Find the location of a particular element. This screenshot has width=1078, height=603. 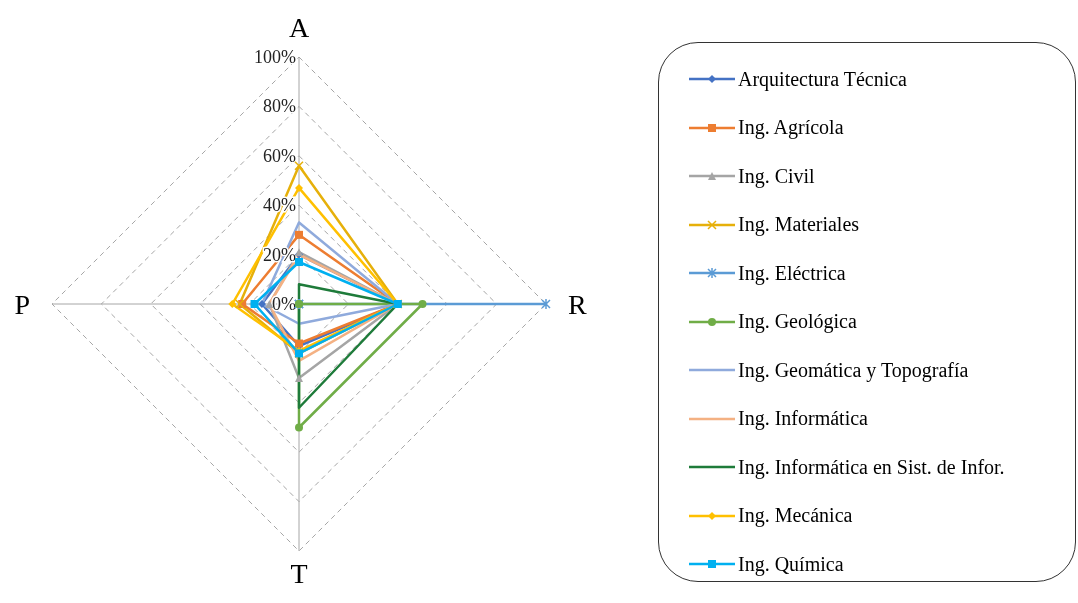

y-tick-label: 60% is located at coordinates (279, 155).